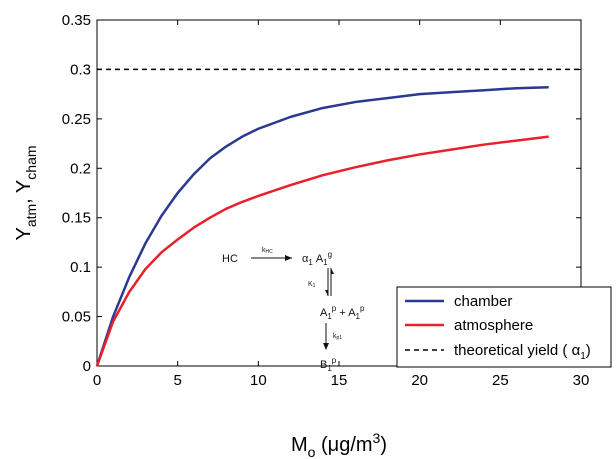 The image size is (616, 459). I want to click on y-tick-label: 0.35, so click(76, 20).